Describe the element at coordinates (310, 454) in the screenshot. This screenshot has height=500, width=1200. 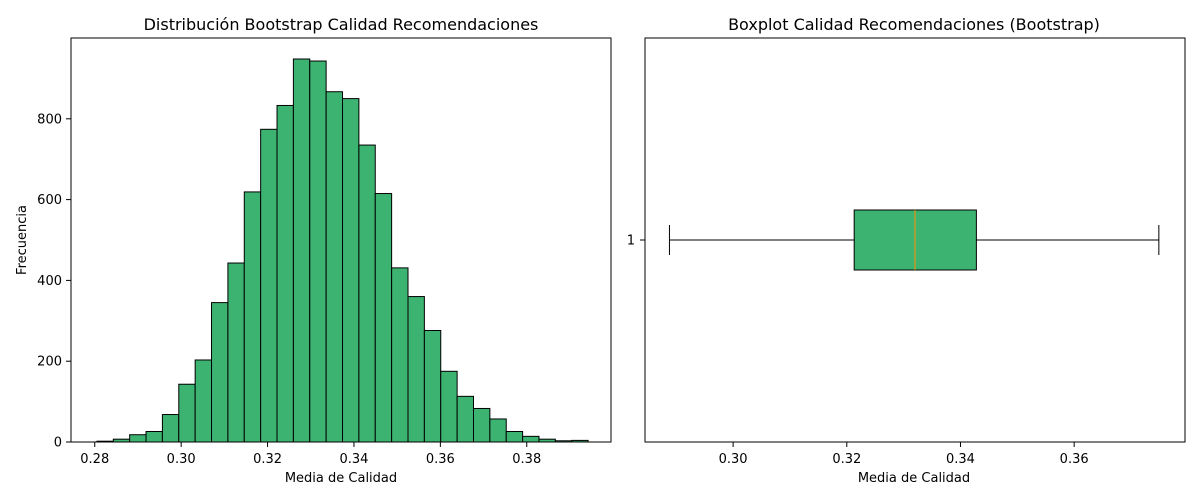
I see `histogram-x-ticks: 0.28 0.30 0.32 0.34 0.36 0.38` at that location.